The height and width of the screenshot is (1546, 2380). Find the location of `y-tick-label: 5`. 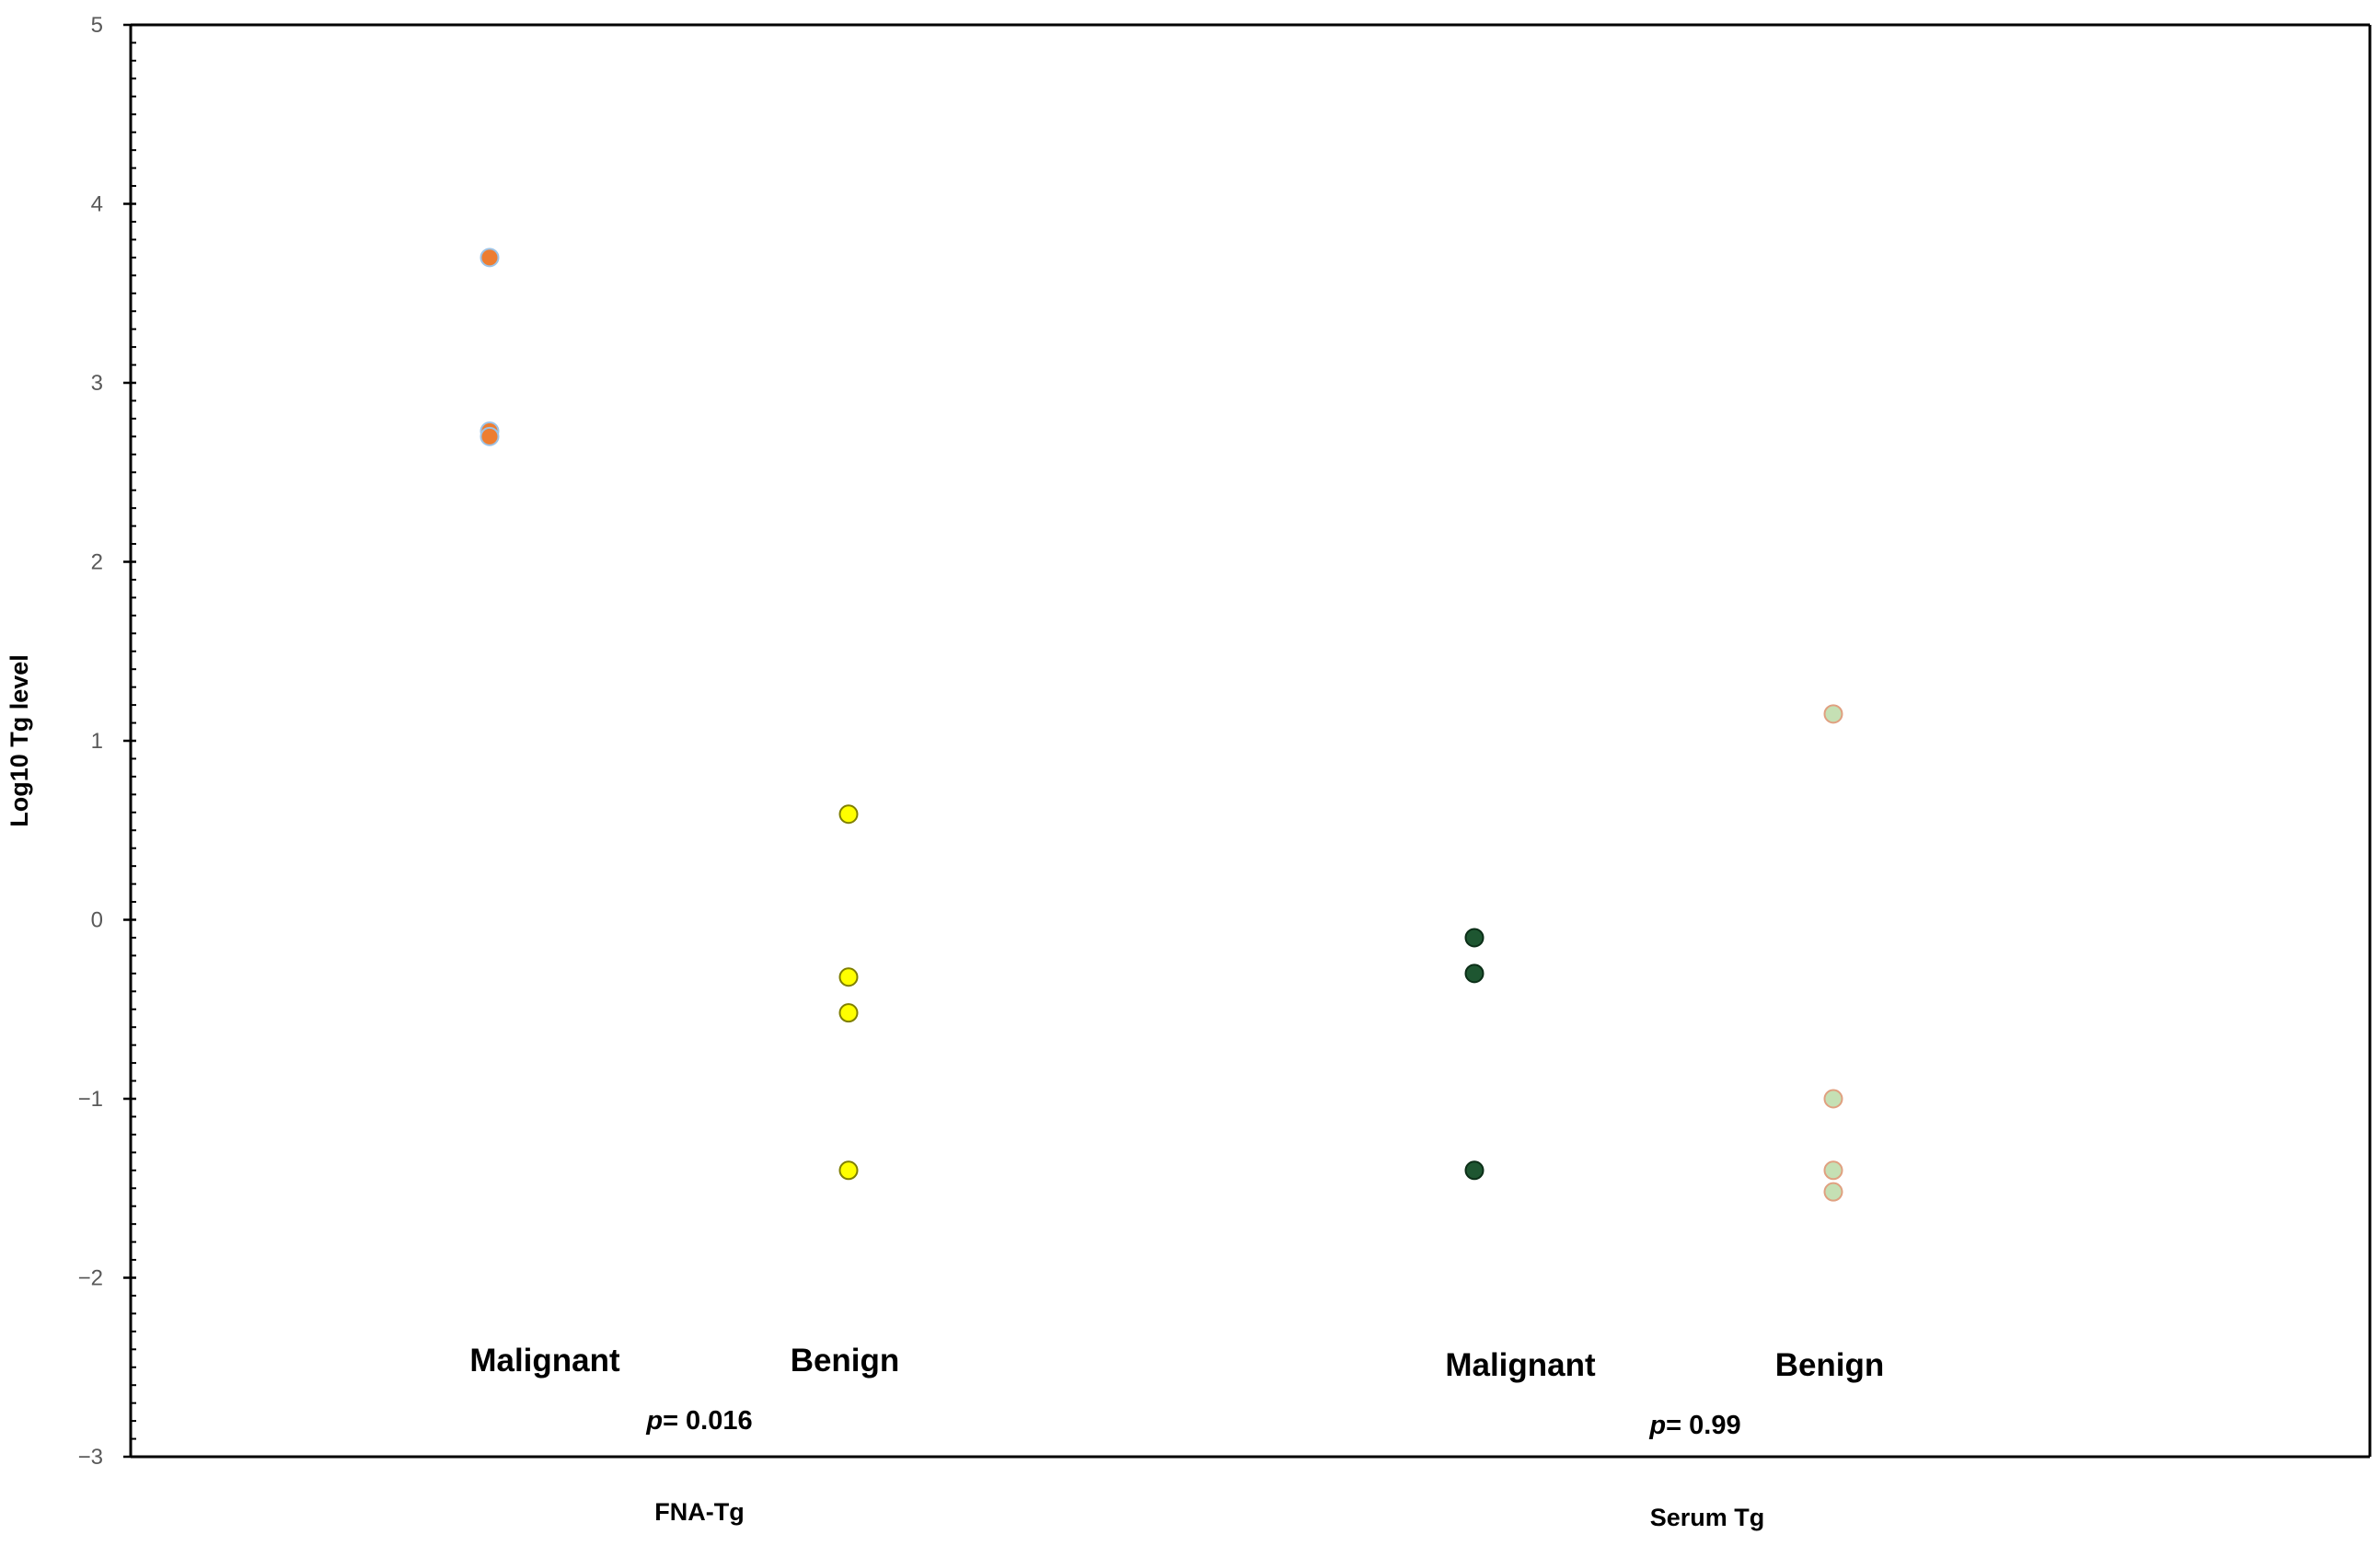

y-tick-label: 5 is located at coordinates (97, 25).